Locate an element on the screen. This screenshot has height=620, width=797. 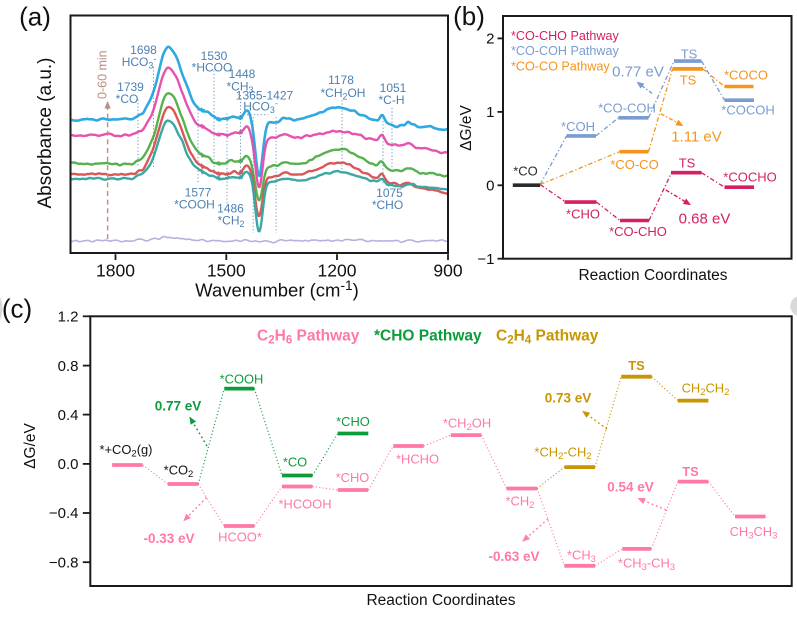
svg-text: *CH3-CH3 is located at coordinates (646, 565).